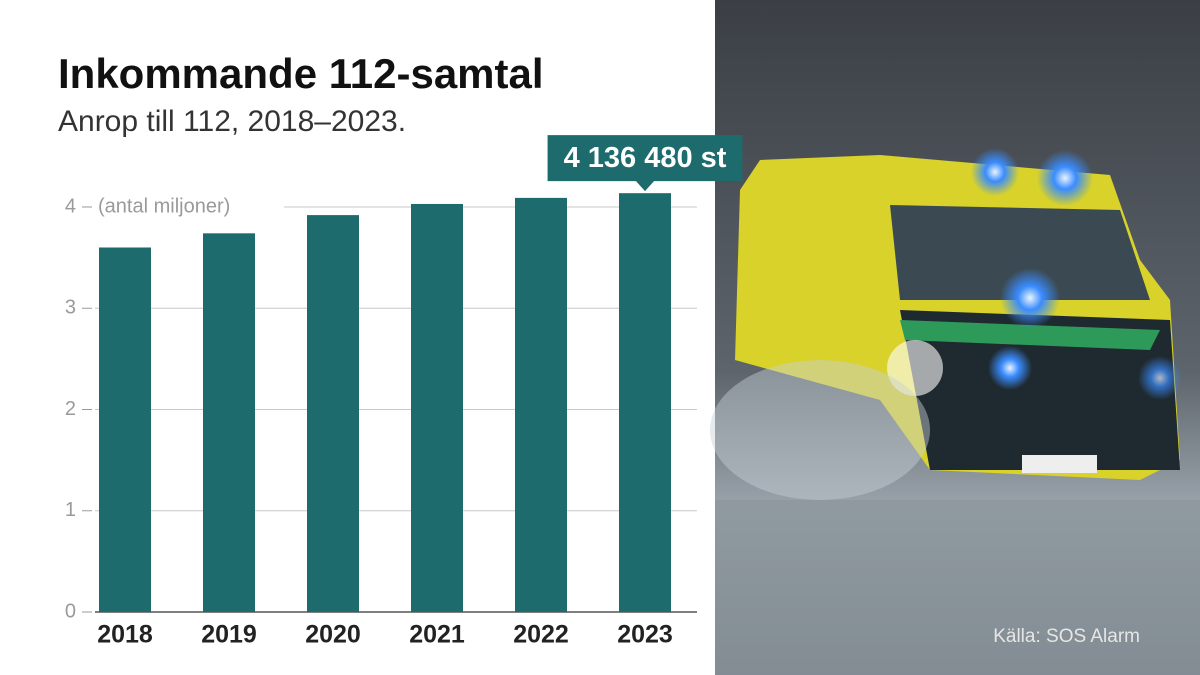 Image resolution: width=1200 pixels, height=675 pixels. What do you see at coordinates (70, 308) in the screenshot?
I see `y-tick-label: 3` at bounding box center [70, 308].